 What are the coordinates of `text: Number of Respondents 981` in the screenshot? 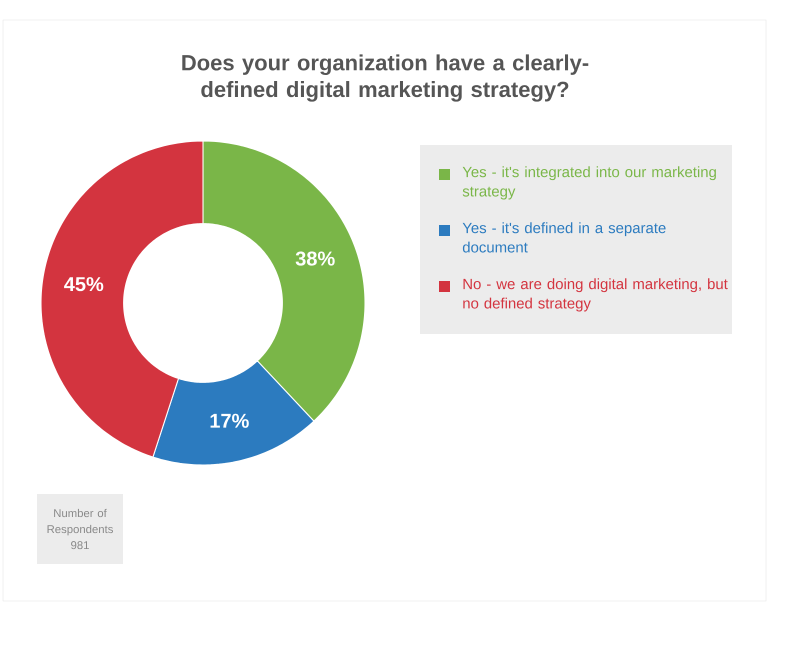 It's located at (80, 529).